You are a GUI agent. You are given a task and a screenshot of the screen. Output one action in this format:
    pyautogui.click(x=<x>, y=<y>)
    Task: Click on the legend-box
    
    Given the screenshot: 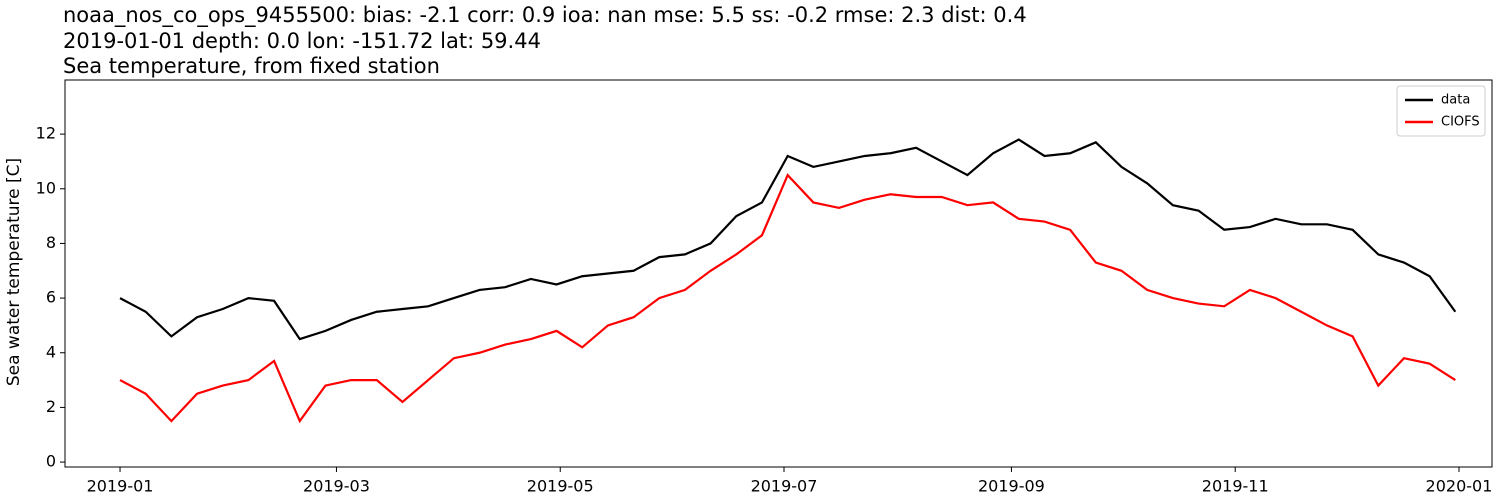 What is the action you would take?
    pyautogui.click(x=1441, y=111)
    